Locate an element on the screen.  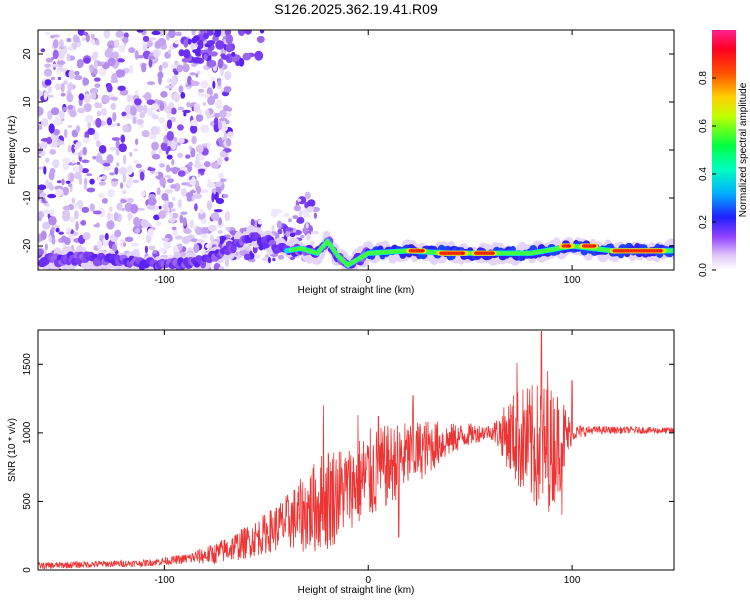
x-tick-label: -100 is located at coordinates (164, 580).